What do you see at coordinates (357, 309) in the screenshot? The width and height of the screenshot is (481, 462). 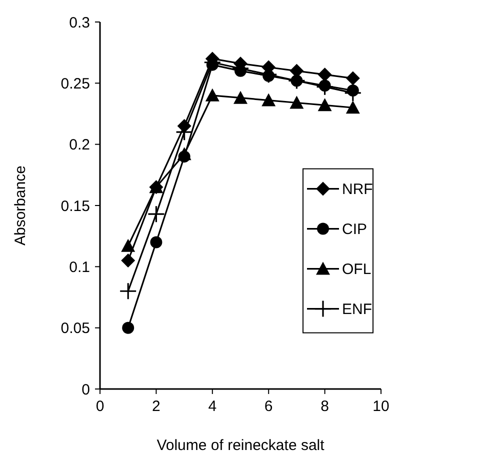 I see `legend-label: ENF` at bounding box center [357, 309].